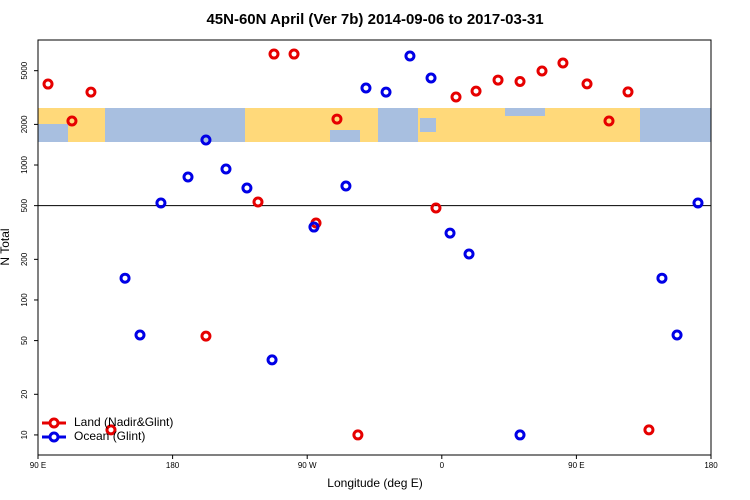 This screenshot has width=750, height=500. Describe the element at coordinates (307, 465) in the screenshot. I see `x-tick-label: 90 W` at that location.